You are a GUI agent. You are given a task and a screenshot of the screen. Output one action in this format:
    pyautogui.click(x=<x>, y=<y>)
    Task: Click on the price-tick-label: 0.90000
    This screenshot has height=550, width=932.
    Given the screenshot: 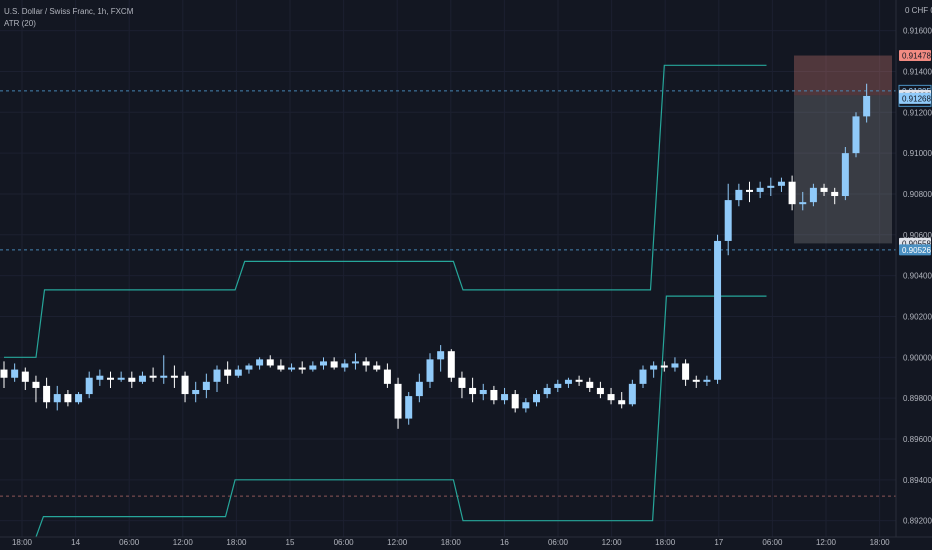 What is the action you would take?
    pyautogui.click(x=917, y=357)
    